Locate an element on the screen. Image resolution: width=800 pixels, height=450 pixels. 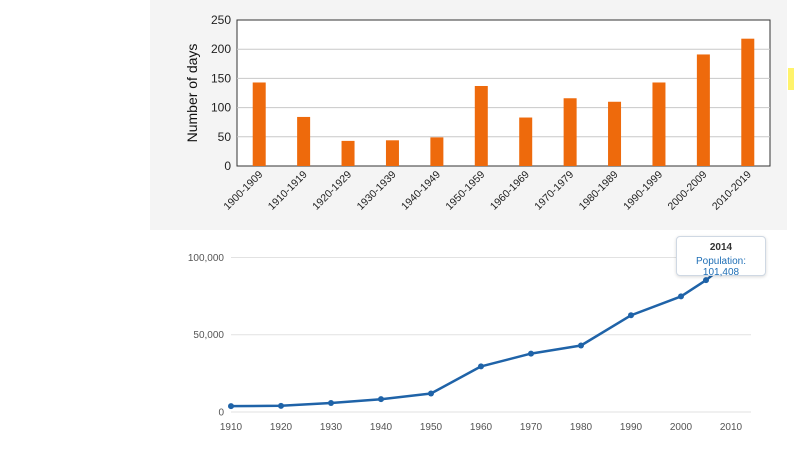
x-tick-label: 1910 is located at coordinates (231, 427).